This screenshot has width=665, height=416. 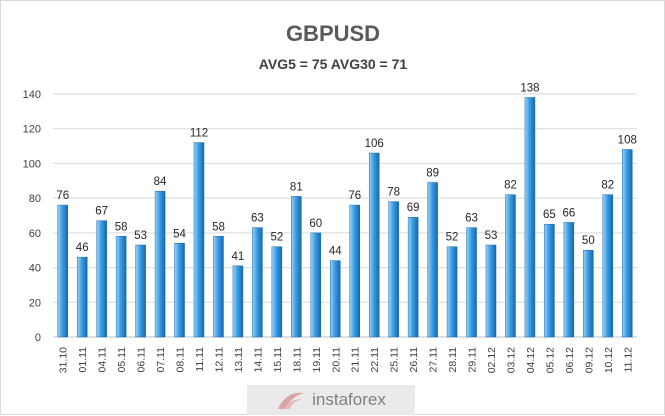 I want to click on watermark-text: instaforex, so click(x=349, y=399).